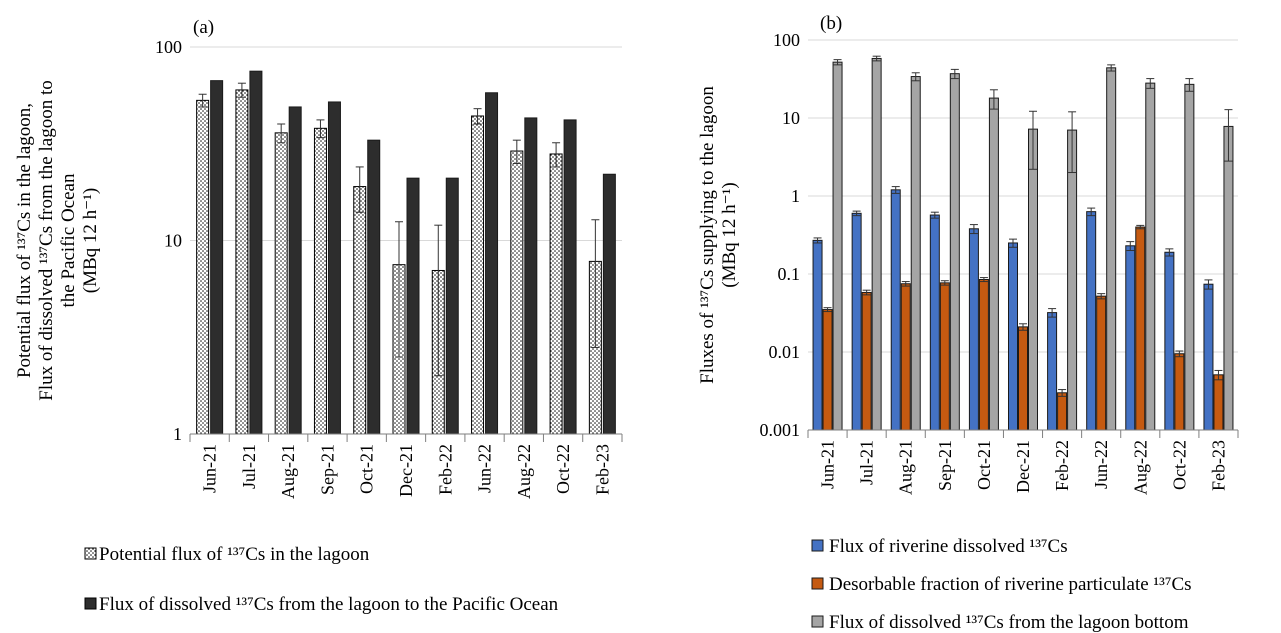 This screenshot has width=1281, height=633. I want to click on x-tick-label: Oct-21, so click(367, 469).